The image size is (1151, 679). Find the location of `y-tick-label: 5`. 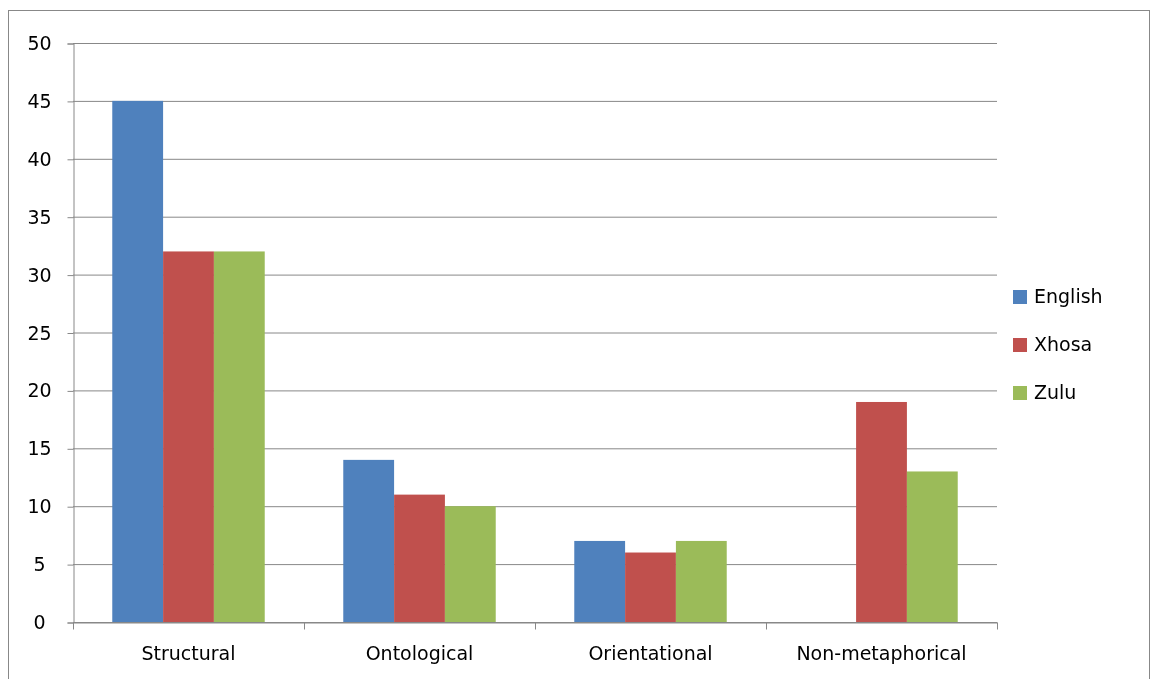

y-tick-label: 5 is located at coordinates (39, 564).